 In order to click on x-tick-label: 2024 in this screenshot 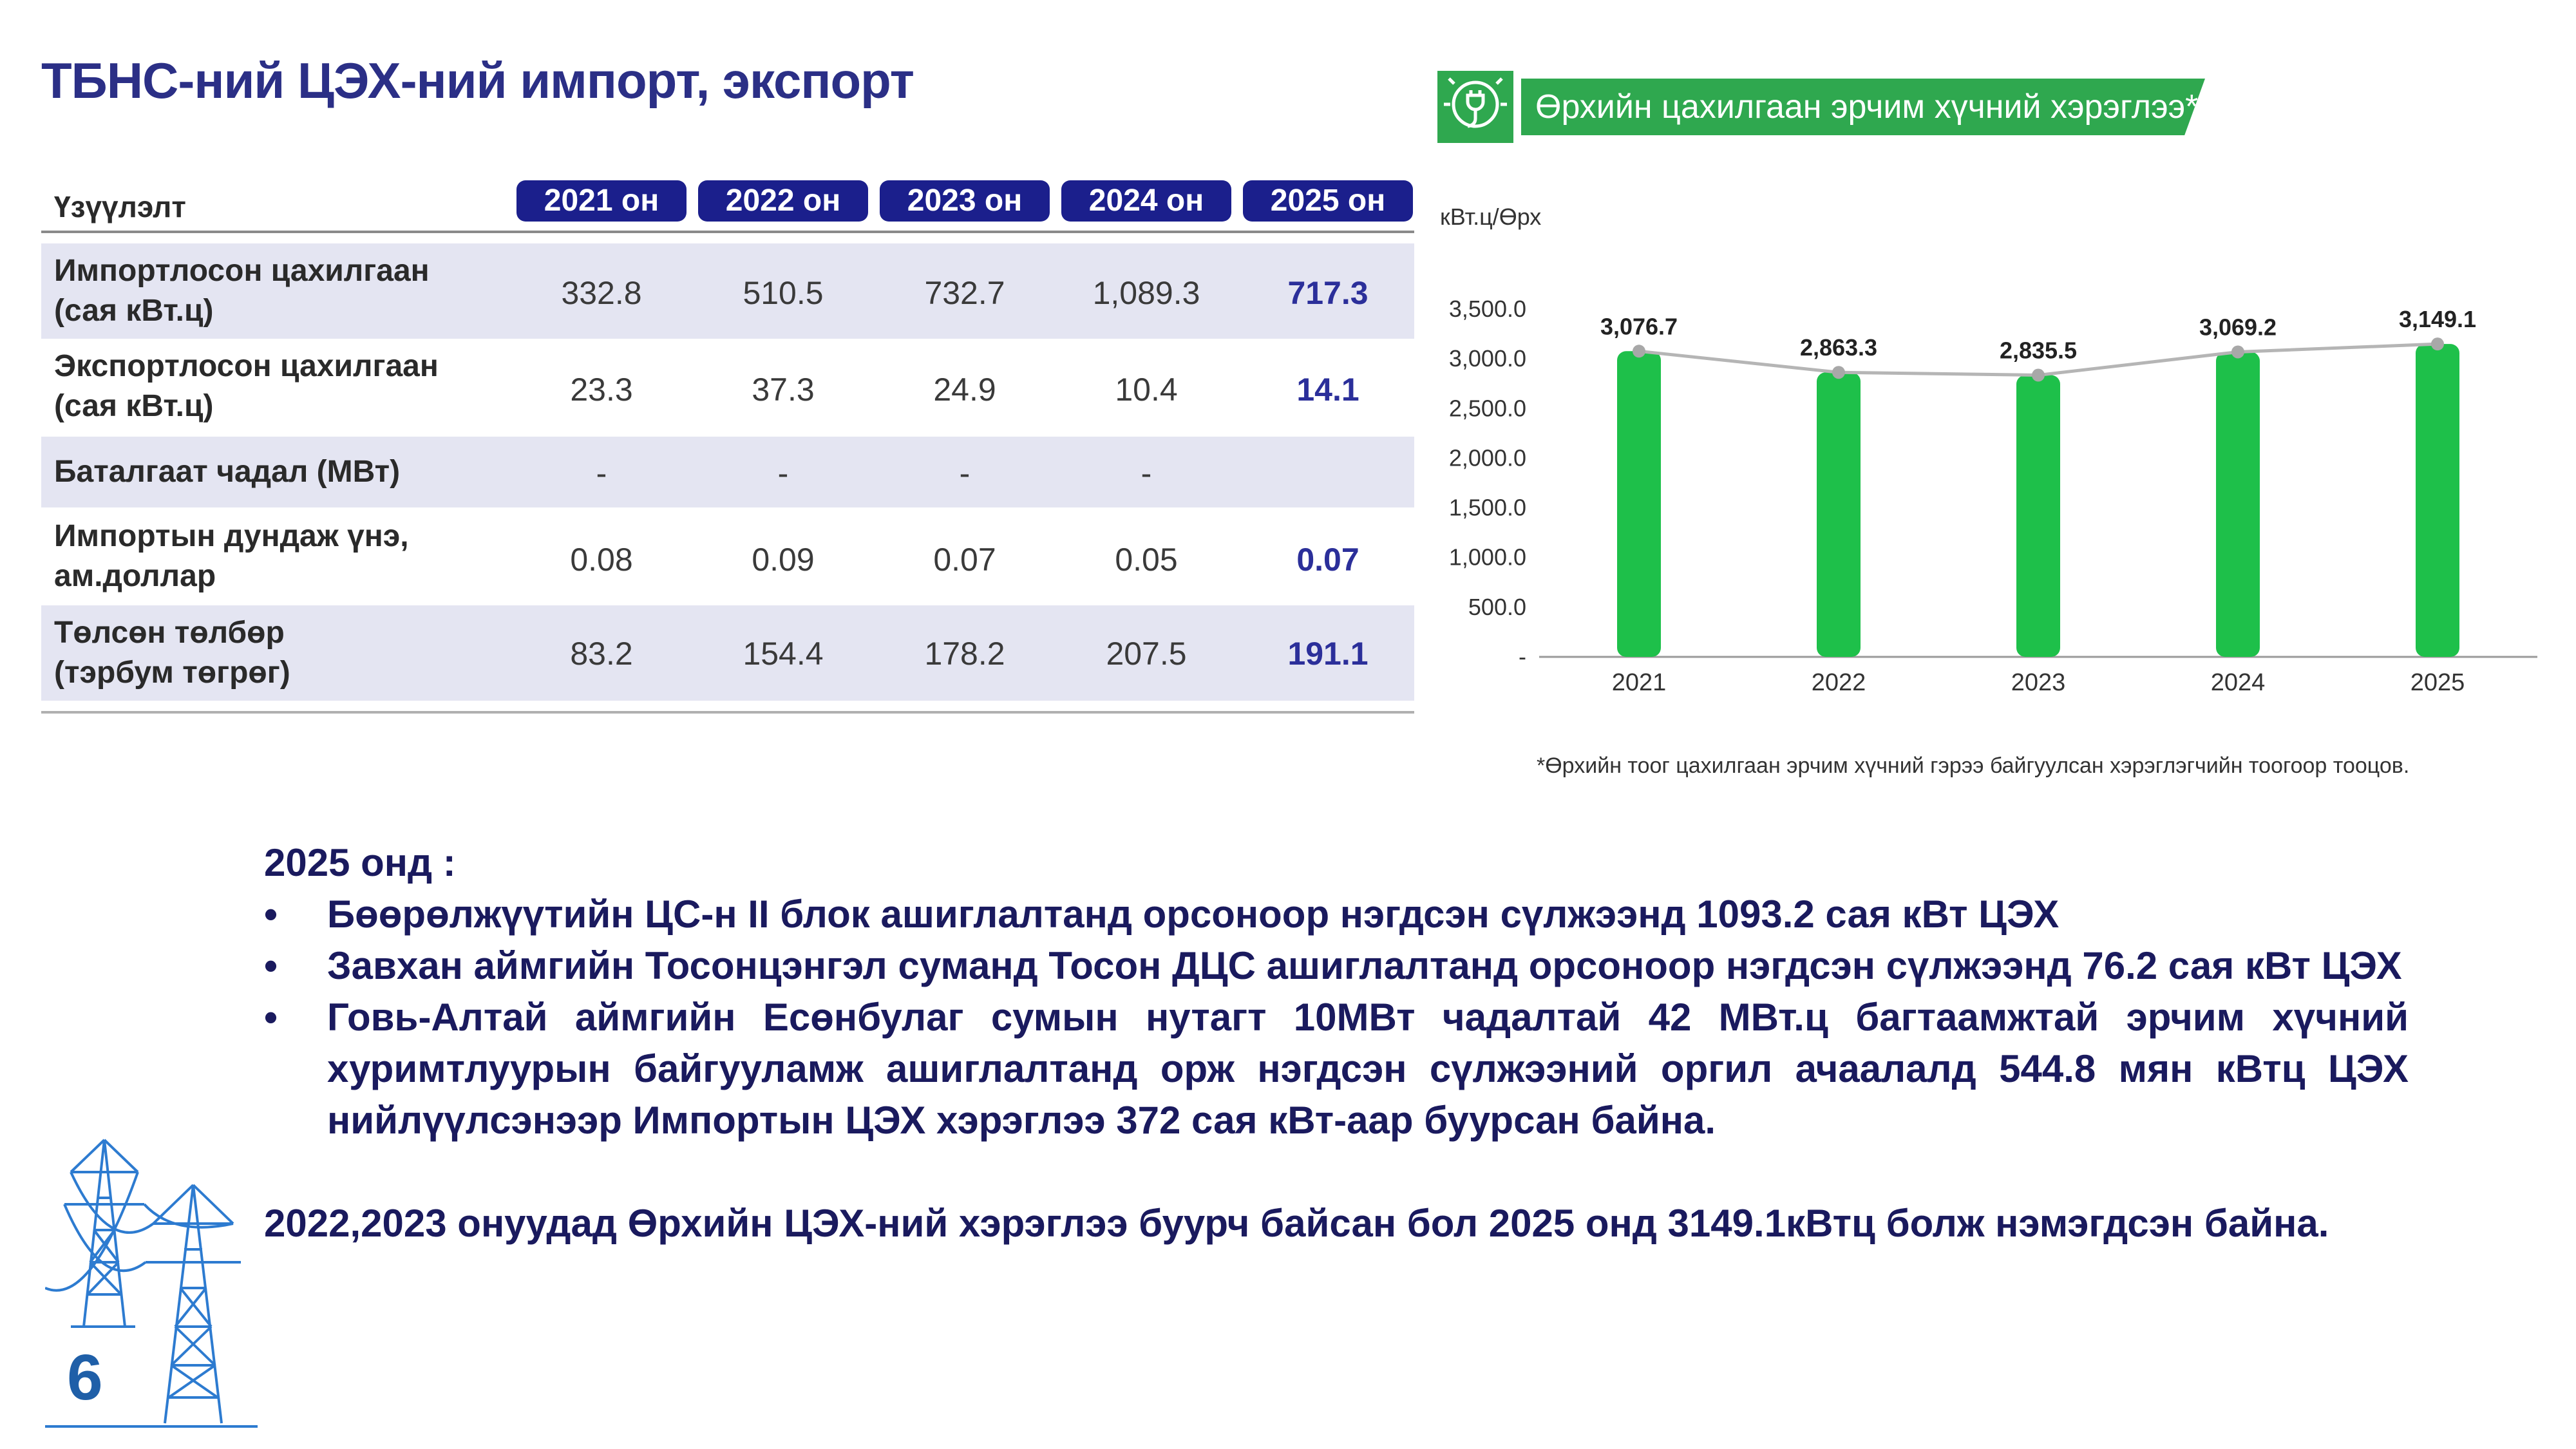, I will do `click(2238, 683)`.